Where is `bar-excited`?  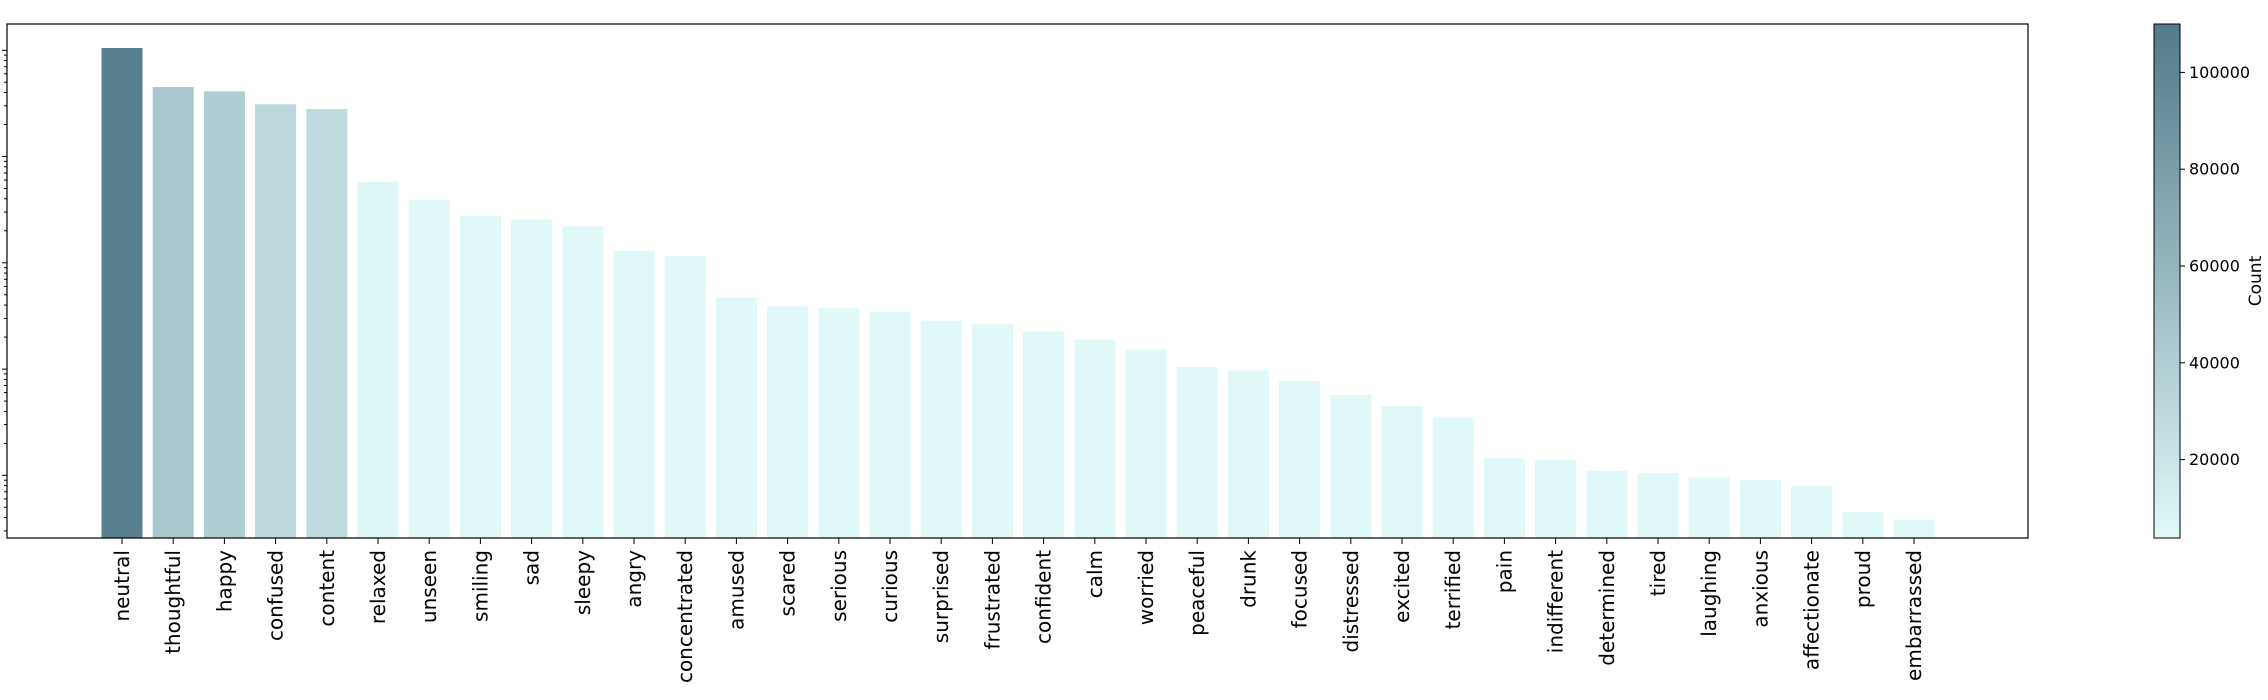 bar-excited is located at coordinates (1402, 471).